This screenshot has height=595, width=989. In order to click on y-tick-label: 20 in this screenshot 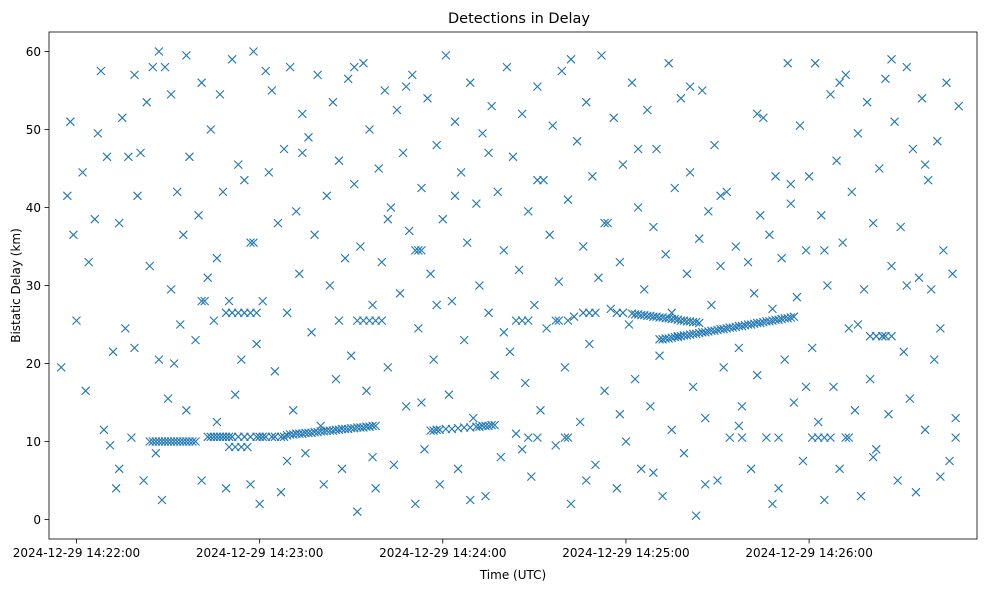, I will do `click(33, 364)`.